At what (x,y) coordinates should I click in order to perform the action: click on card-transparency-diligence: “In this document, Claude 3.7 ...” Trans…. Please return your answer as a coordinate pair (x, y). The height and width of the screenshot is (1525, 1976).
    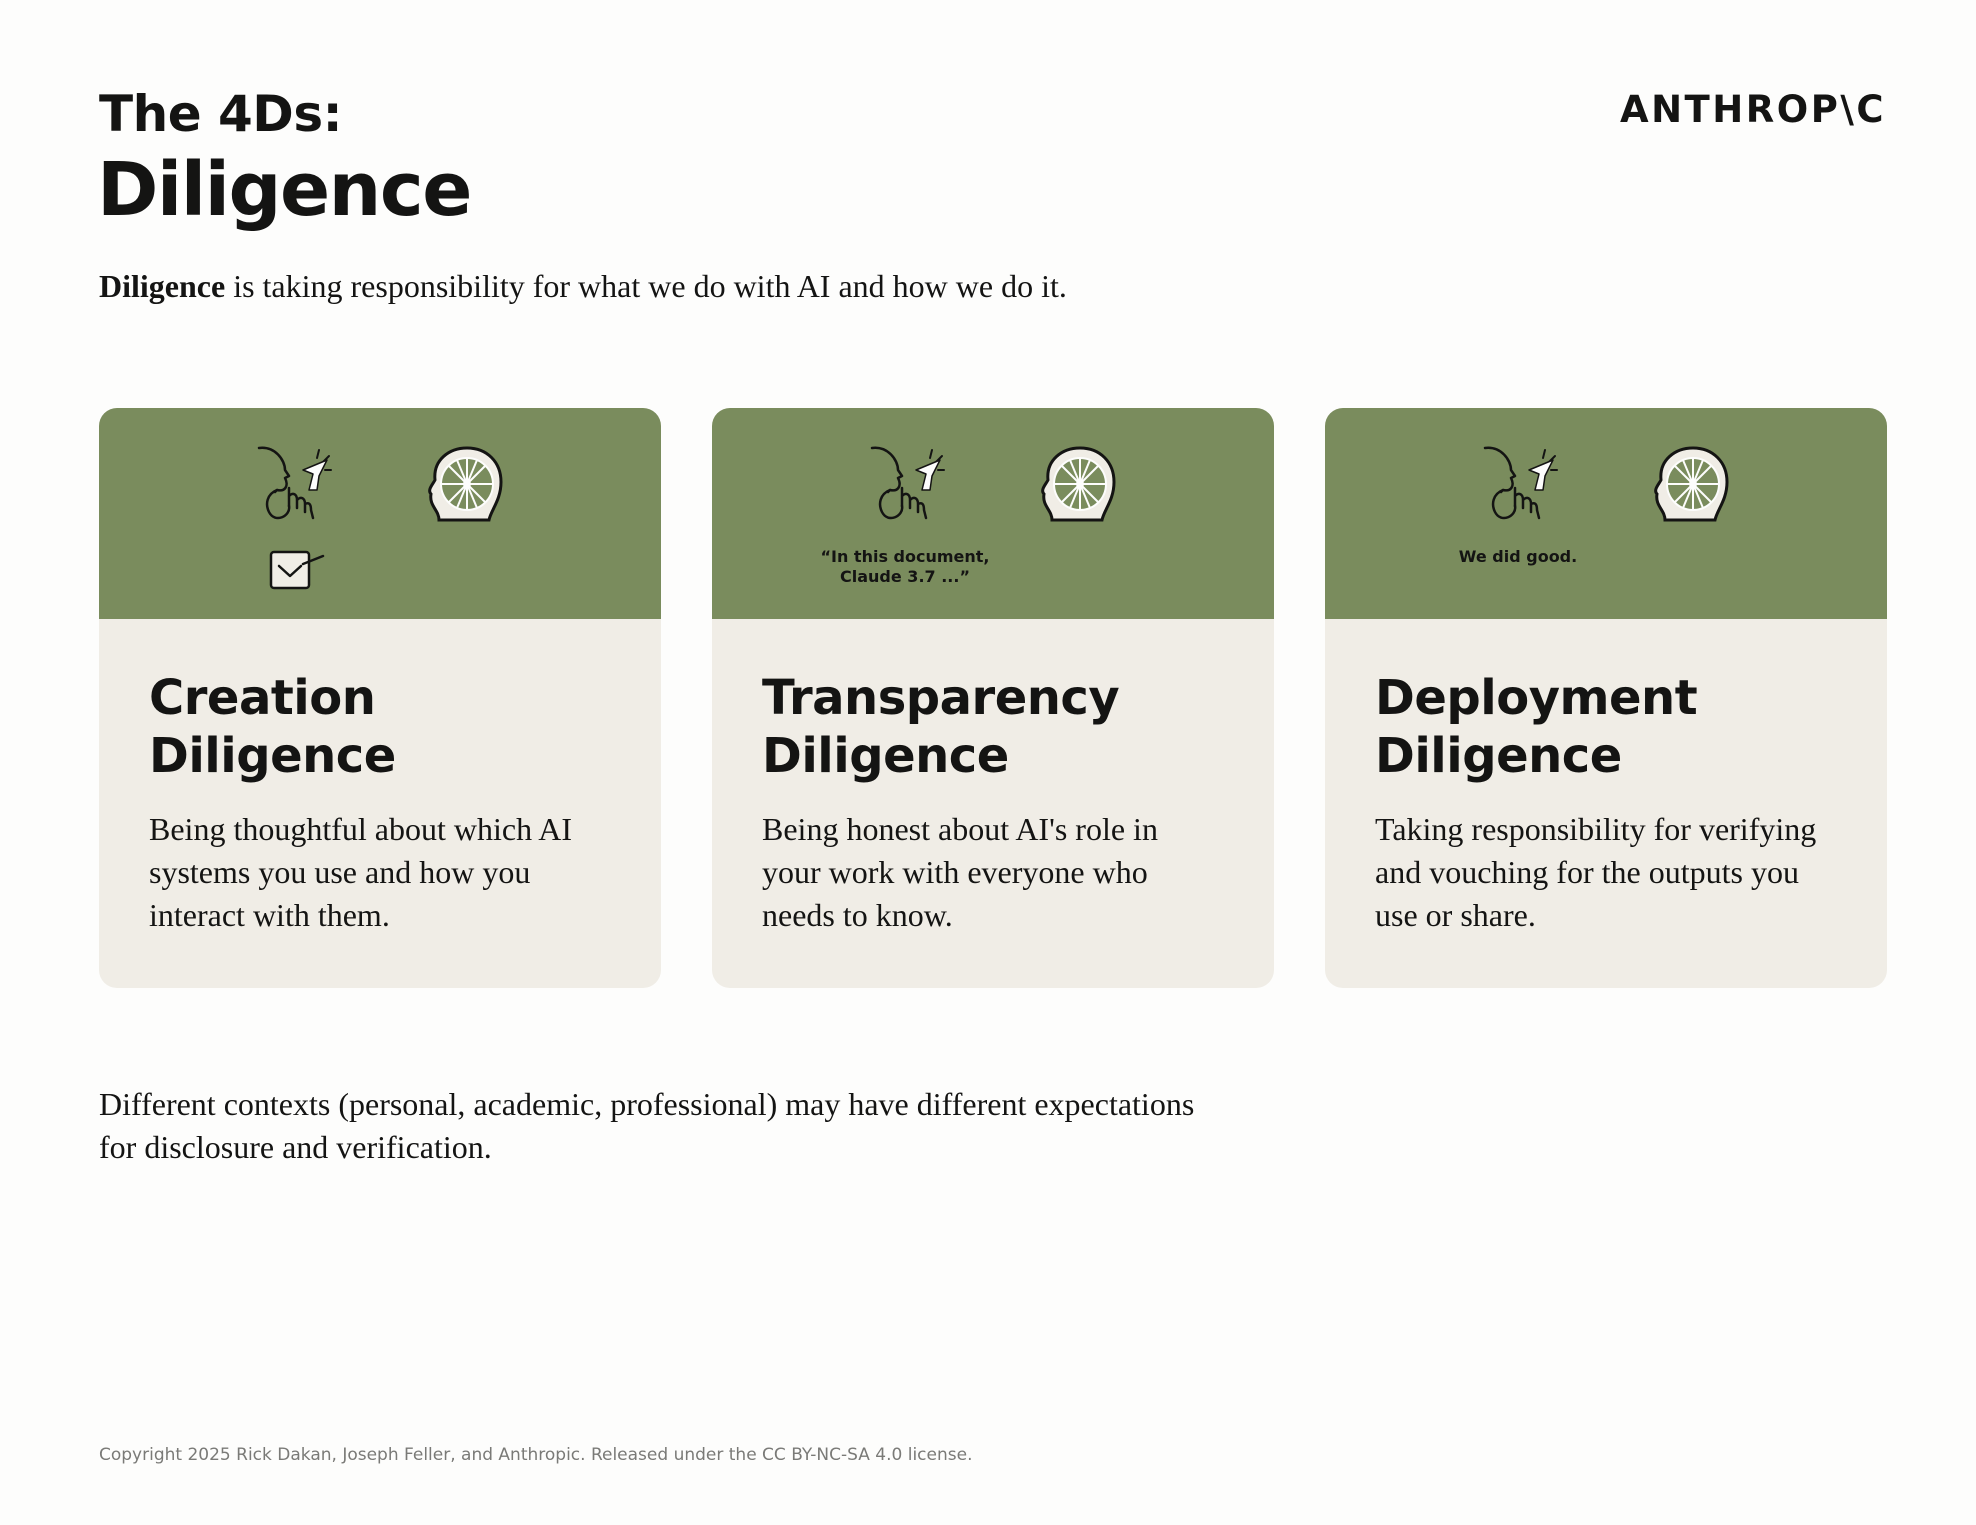
    Looking at the image, I should click on (993, 698).